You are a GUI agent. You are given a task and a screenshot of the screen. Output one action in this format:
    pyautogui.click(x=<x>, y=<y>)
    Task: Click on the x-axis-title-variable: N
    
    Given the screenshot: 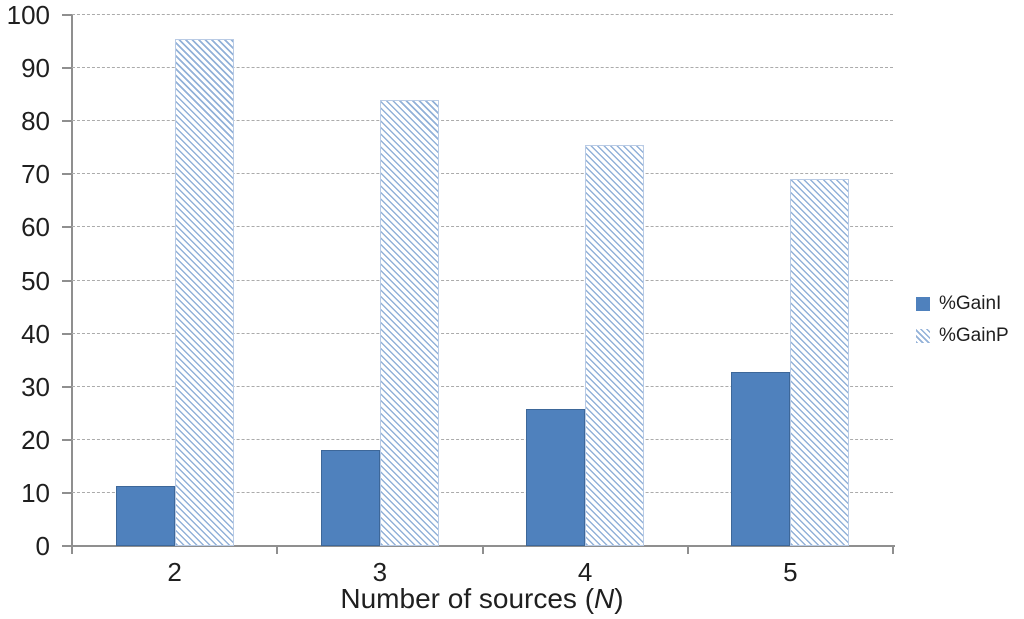 What is the action you would take?
    pyautogui.click(x=604, y=598)
    